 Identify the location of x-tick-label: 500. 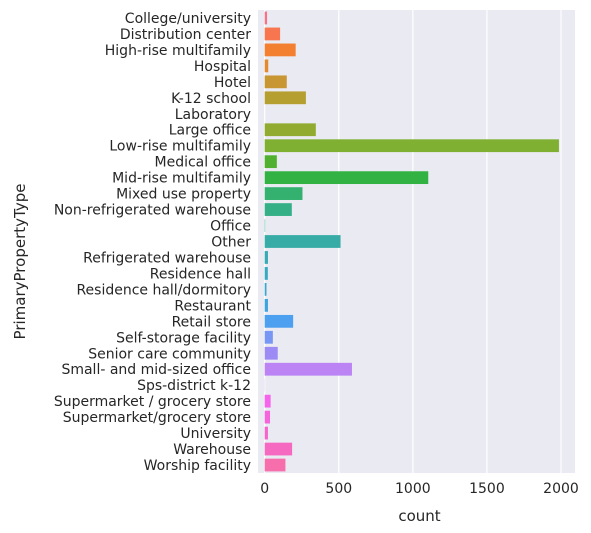
(338, 489).